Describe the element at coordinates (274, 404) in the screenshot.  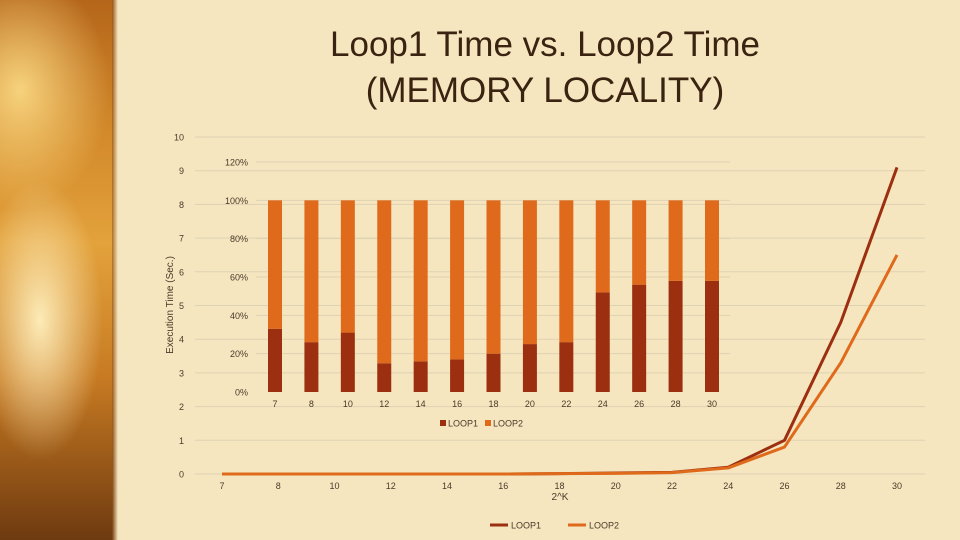
I see `bar-chart-x-tick-label: 7` at that location.